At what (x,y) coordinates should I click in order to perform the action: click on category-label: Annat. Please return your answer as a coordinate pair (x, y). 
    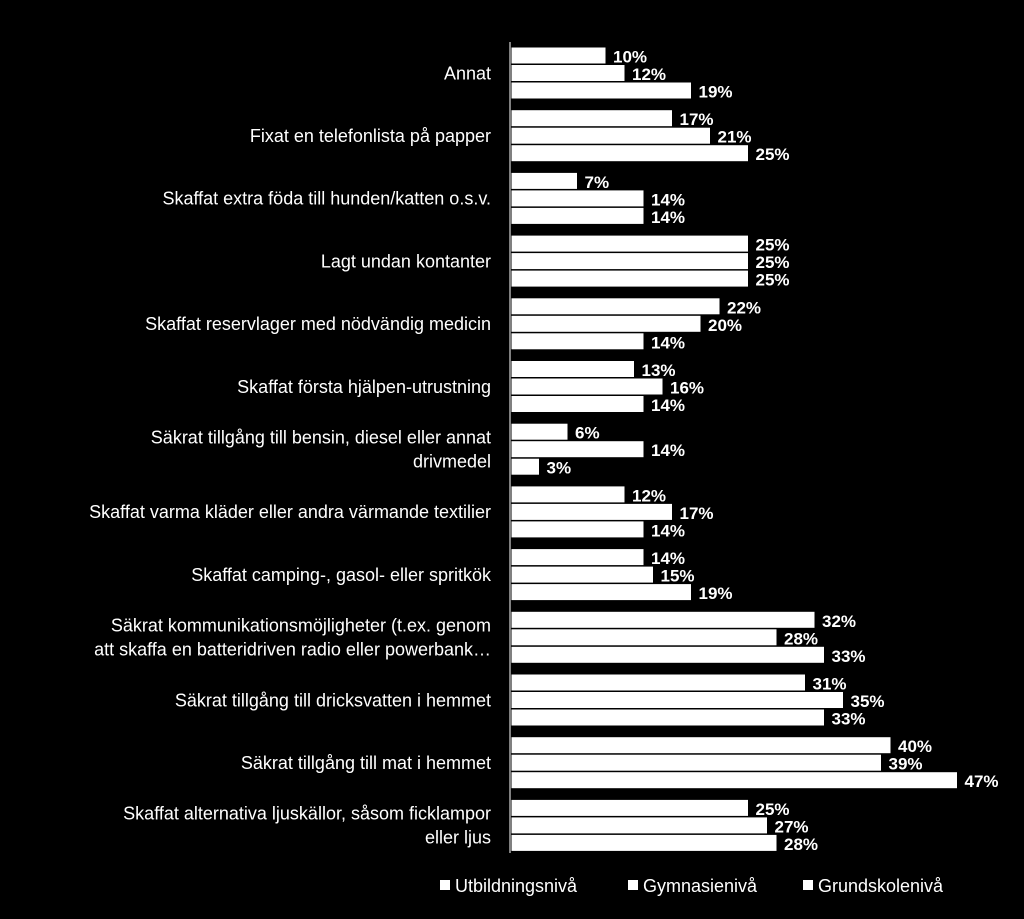
    Looking at the image, I should click on (467, 73).